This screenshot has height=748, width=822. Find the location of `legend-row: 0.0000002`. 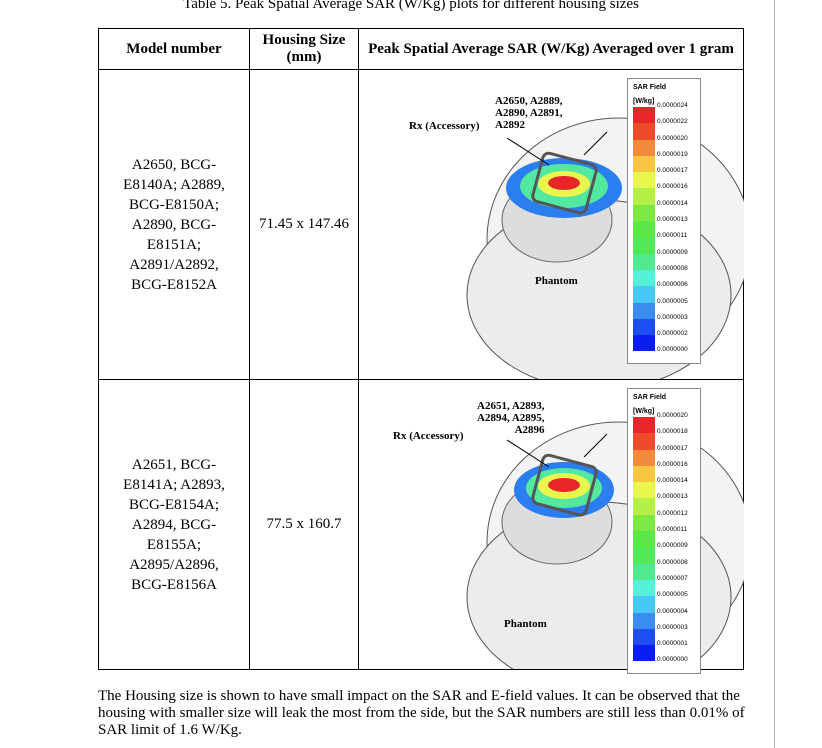

legend-row: 0.0000002 is located at coordinates (664, 341).